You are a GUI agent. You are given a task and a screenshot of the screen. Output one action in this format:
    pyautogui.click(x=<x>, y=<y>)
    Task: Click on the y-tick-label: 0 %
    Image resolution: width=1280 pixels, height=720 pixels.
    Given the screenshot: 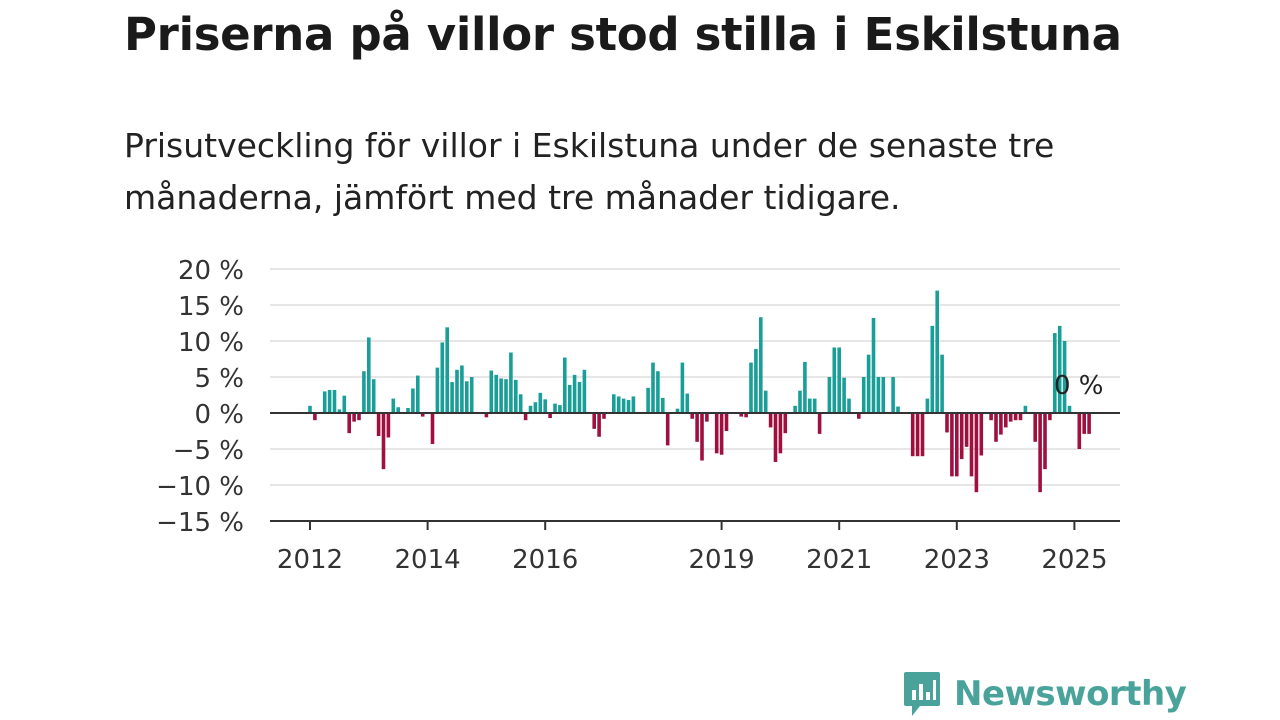 What is the action you would take?
    pyautogui.click(x=219, y=415)
    